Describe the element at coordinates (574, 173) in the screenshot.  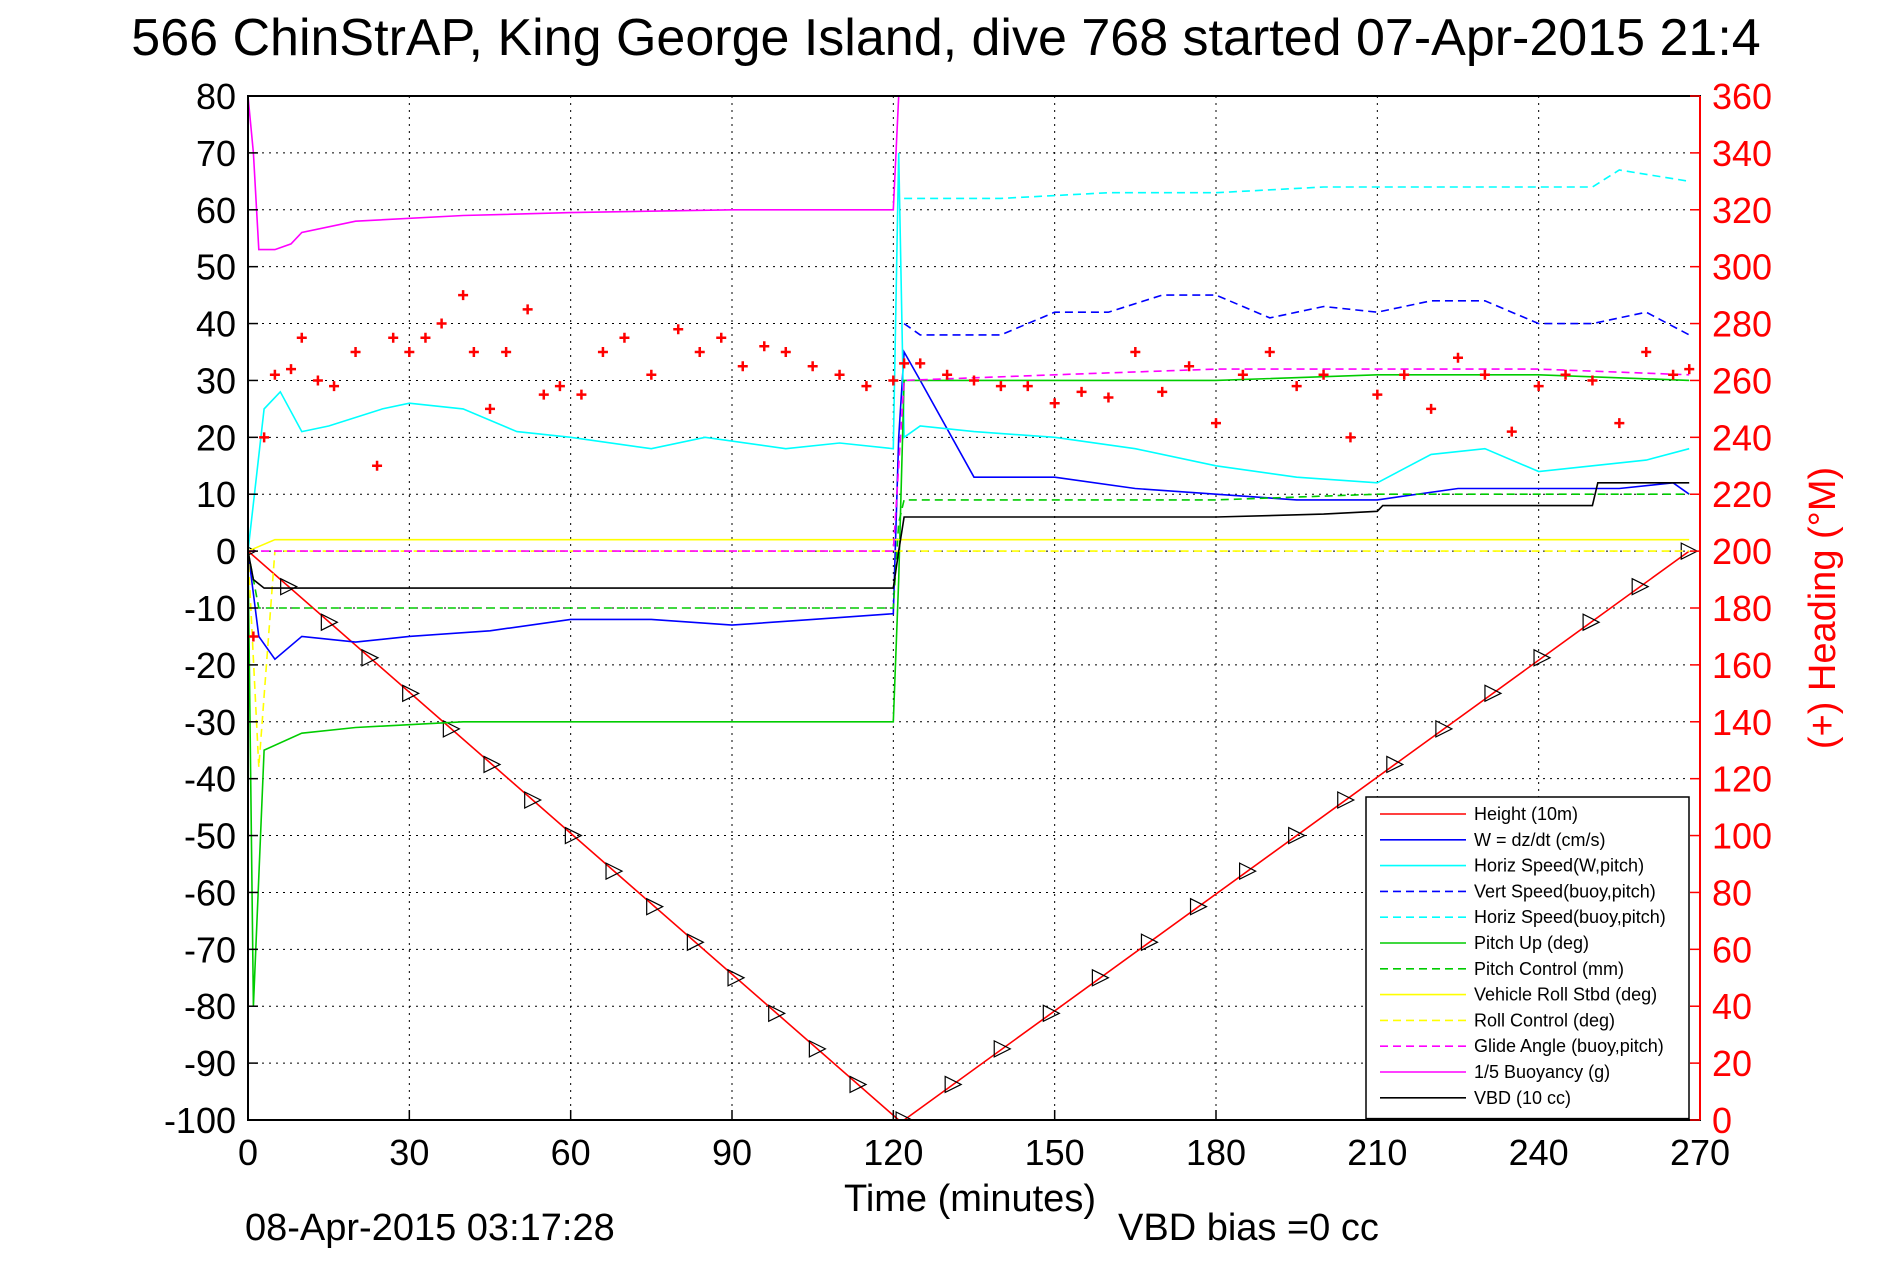
I see `series-1-5-buoyancy-g` at that location.